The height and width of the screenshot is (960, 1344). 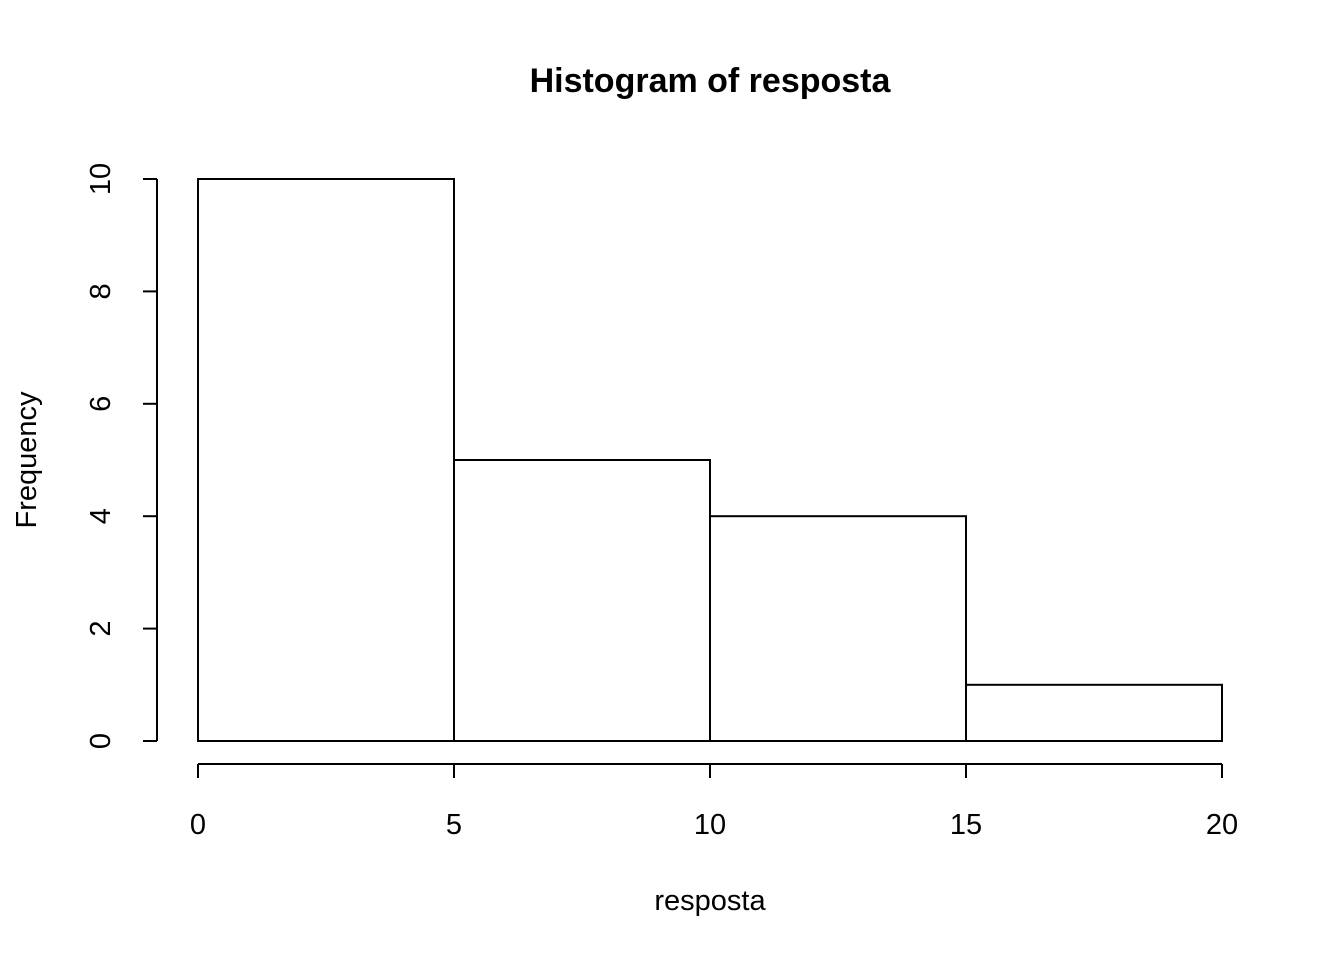 I want to click on x-axis-title: resposta, so click(x=710, y=901).